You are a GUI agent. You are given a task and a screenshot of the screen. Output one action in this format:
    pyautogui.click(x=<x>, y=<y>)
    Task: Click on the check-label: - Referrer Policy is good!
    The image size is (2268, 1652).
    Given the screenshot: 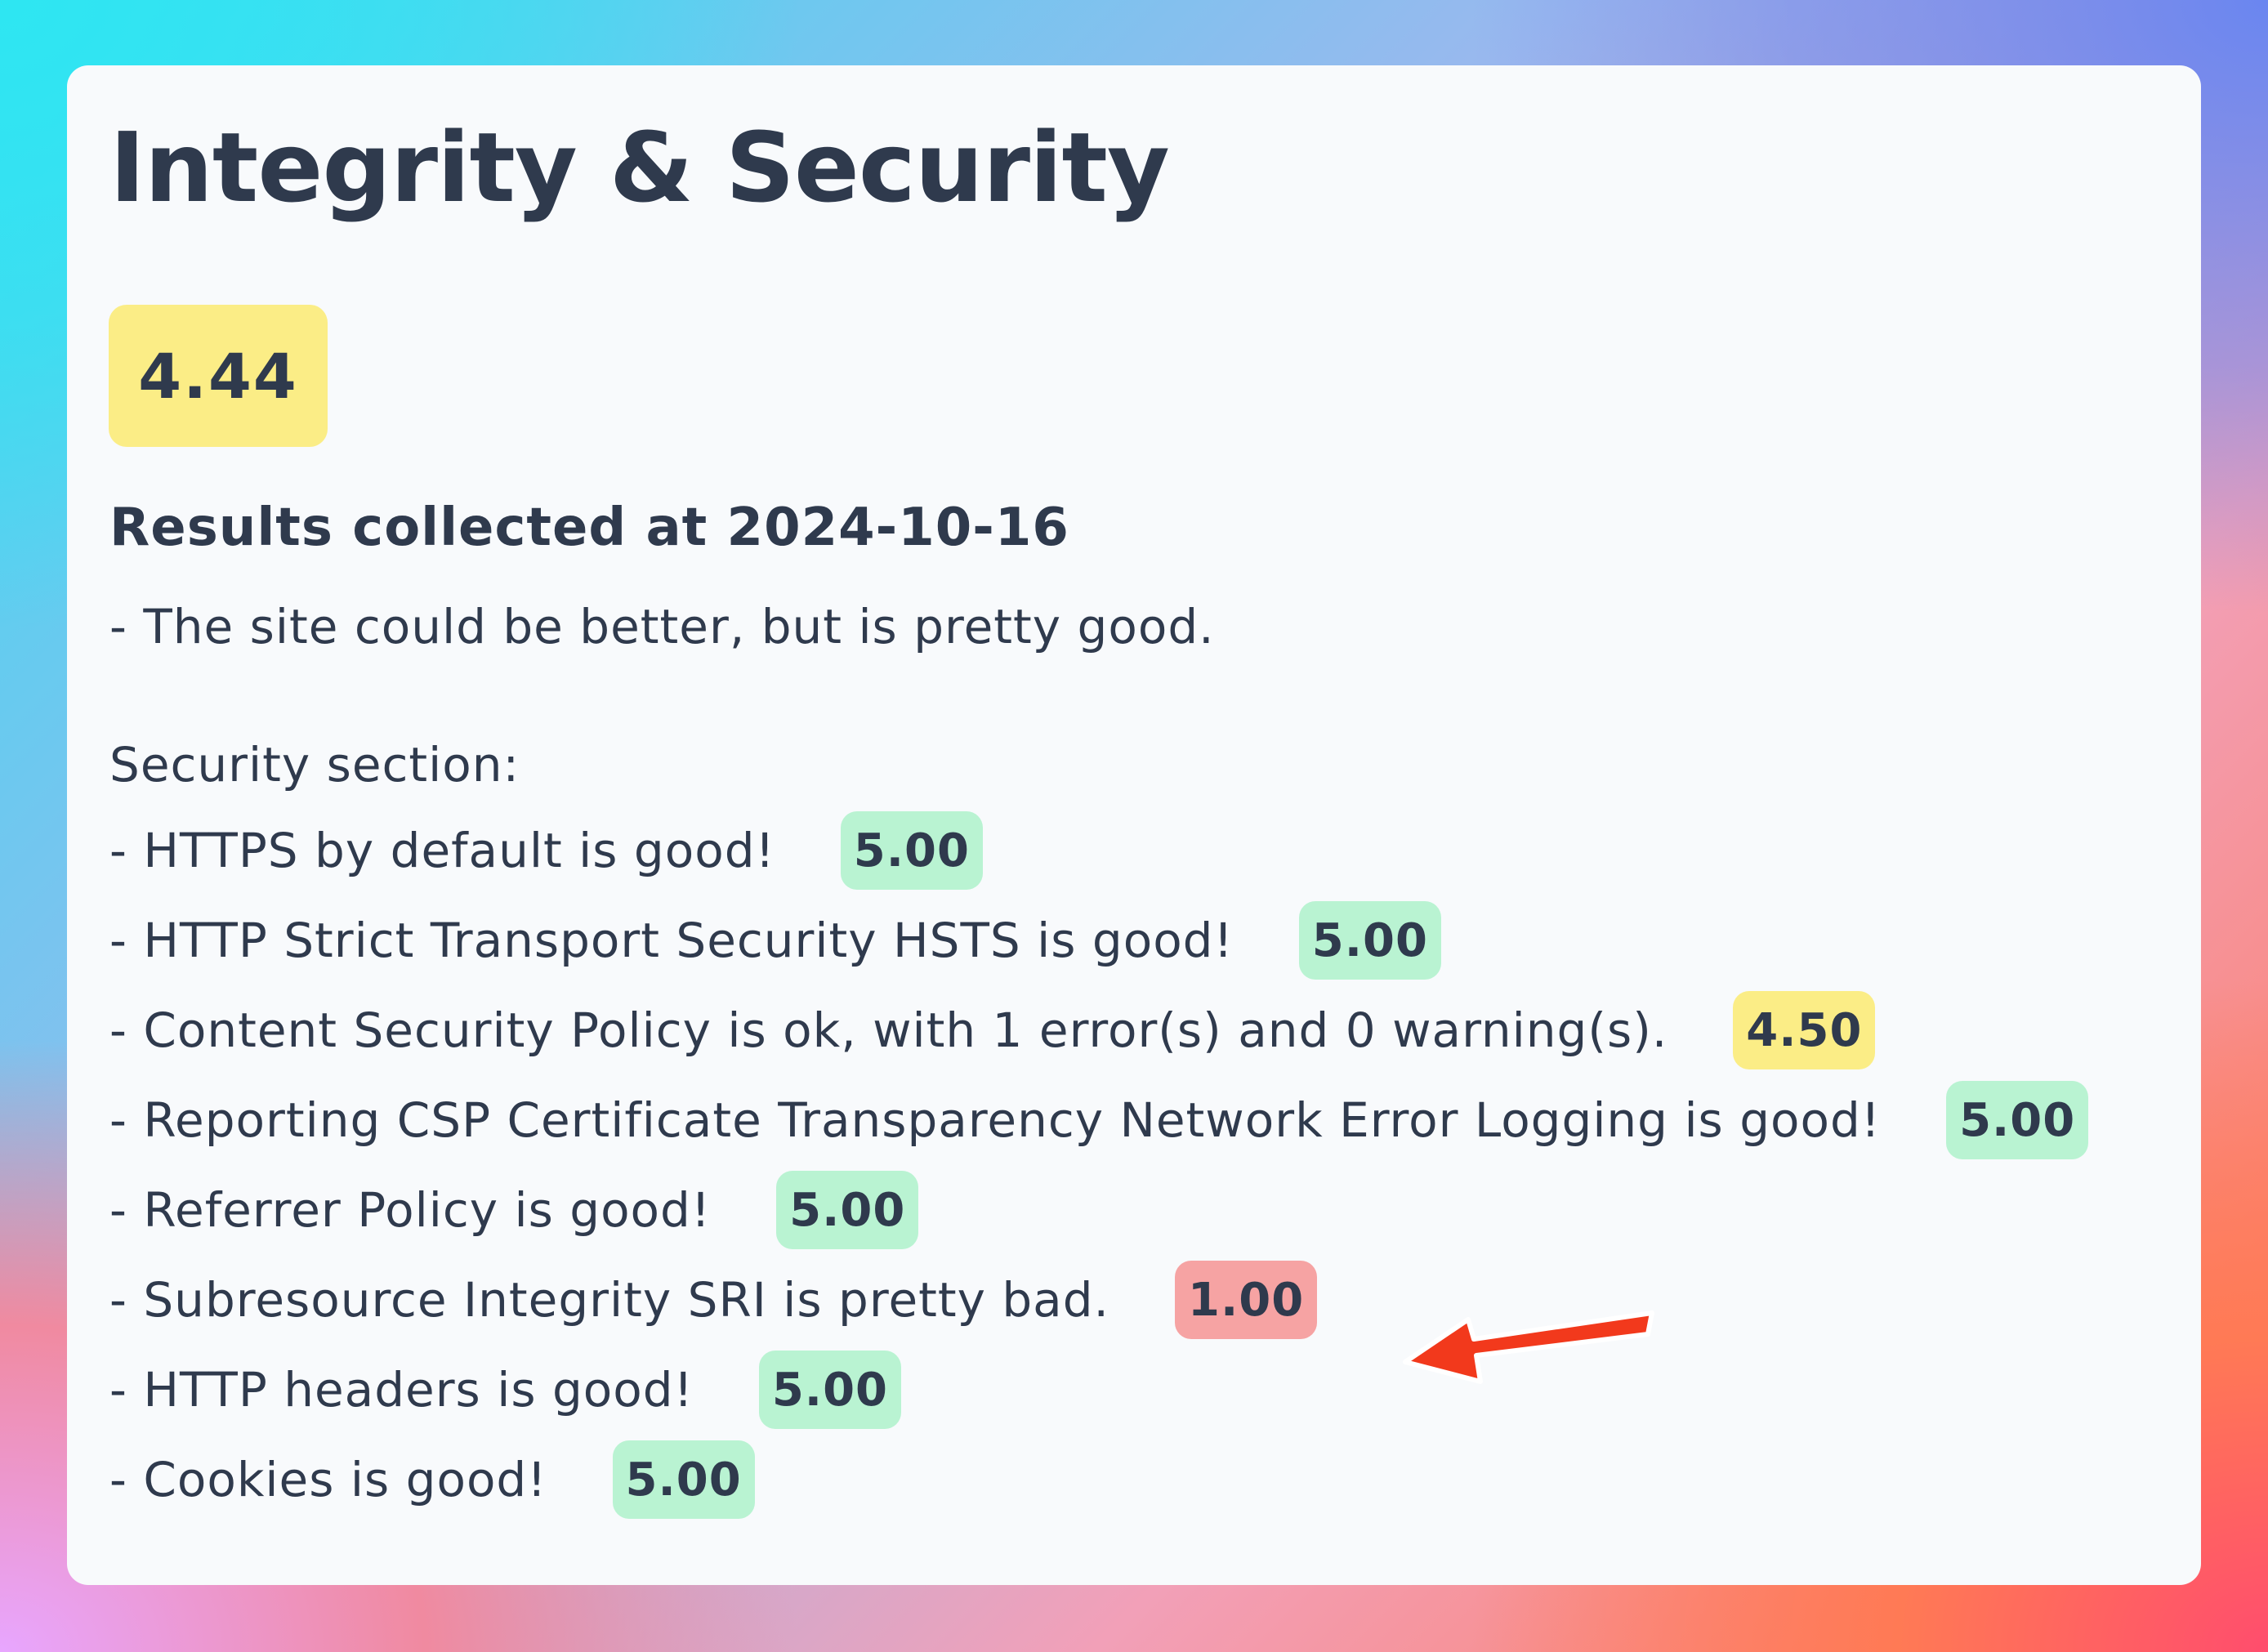 What is the action you would take?
    pyautogui.click(x=410, y=1210)
    